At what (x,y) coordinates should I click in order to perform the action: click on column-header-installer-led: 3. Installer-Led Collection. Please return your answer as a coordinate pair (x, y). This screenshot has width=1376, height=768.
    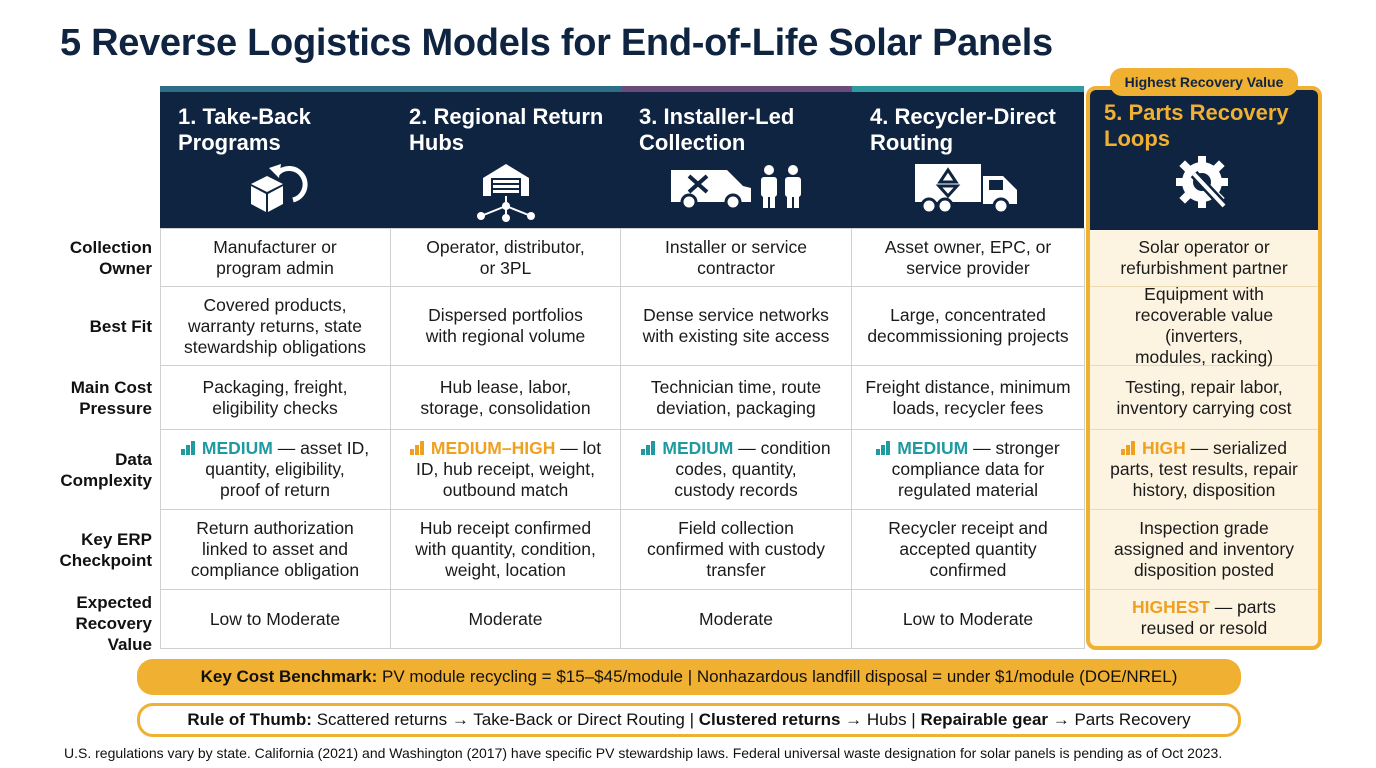
    Looking at the image, I should click on (736, 157).